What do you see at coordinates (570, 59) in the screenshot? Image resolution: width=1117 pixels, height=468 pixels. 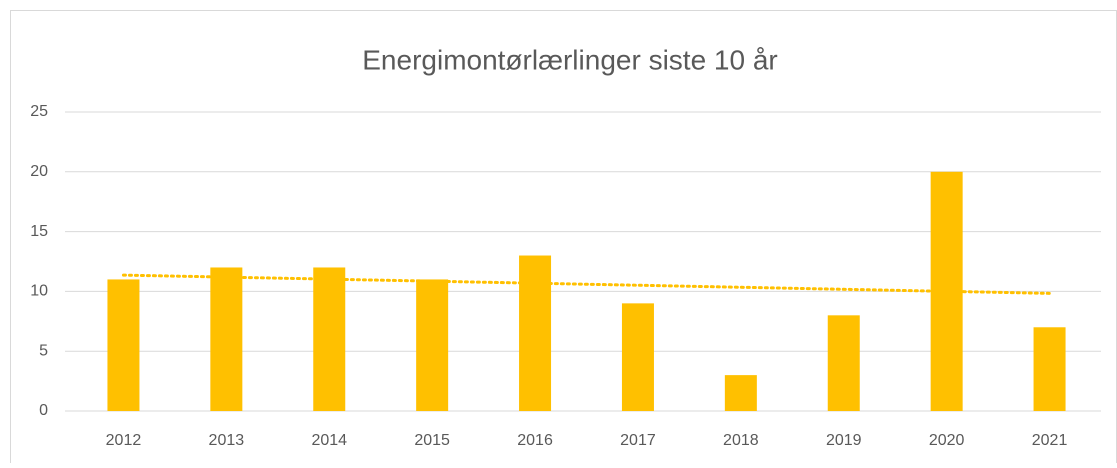 I see `chart-title: Energimontørlærlinger siste 10 år` at bounding box center [570, 59].